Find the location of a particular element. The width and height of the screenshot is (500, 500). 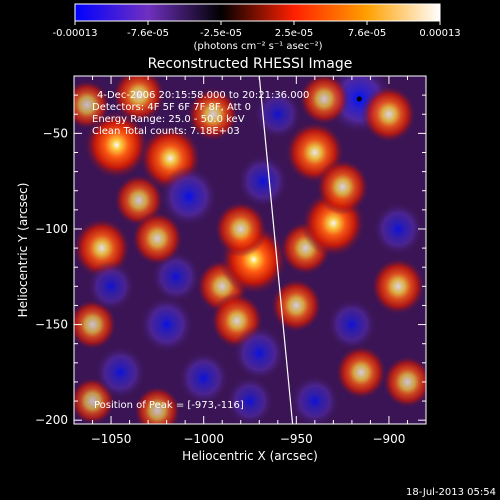

y-tick-label-2: −150 is located at coordinates (51, 325).